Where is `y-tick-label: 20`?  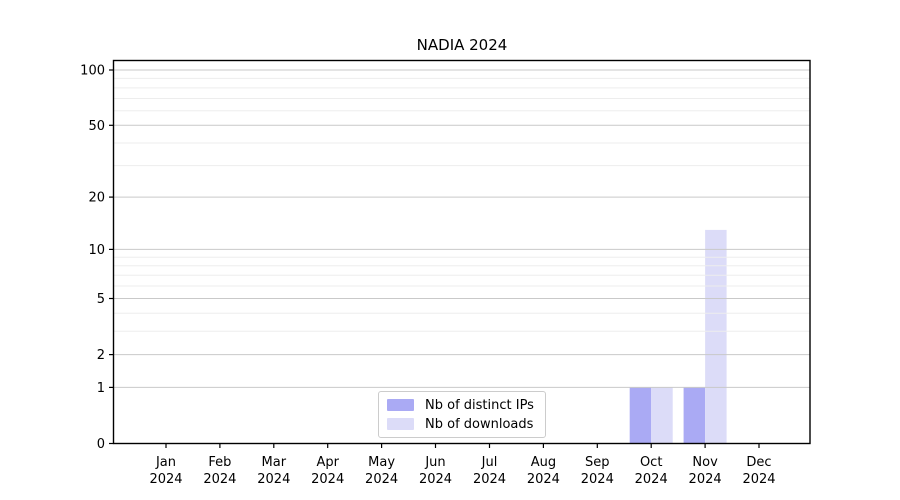
y-tick-label: 20 is located at coordinates (96, 198).